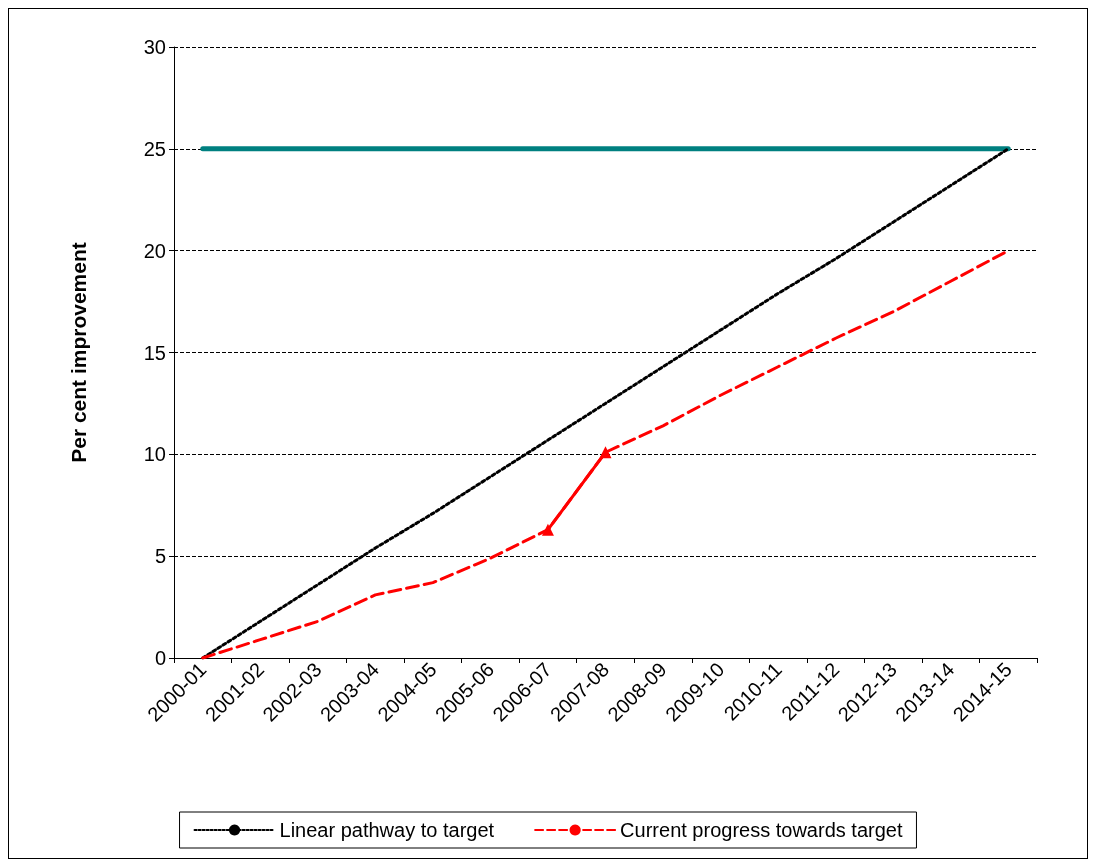 The height and width of the screenshot is (867, 1096). What do you see at coordinates (154, 250) in the screenshot?
I see `y-tick-label: 20` at bounding box center [154, 250].